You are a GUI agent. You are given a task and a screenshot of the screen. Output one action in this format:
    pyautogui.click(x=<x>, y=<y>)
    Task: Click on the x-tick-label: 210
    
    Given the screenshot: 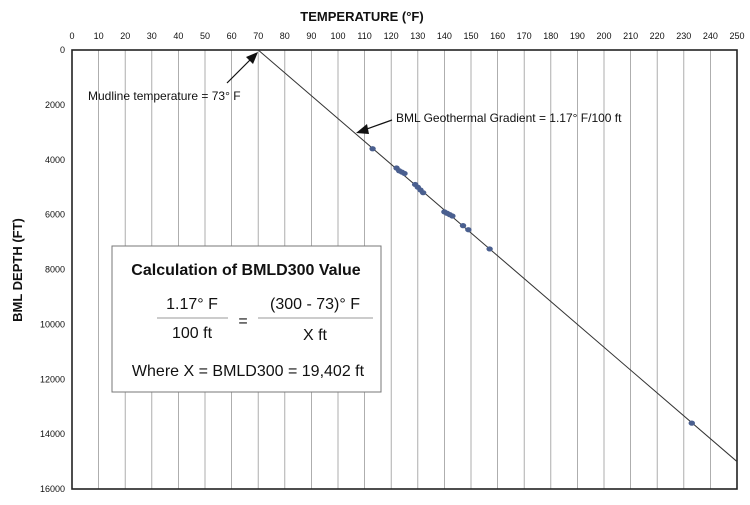 What is the action you would take?
    pyautogui.click(x=630, y=36)
    